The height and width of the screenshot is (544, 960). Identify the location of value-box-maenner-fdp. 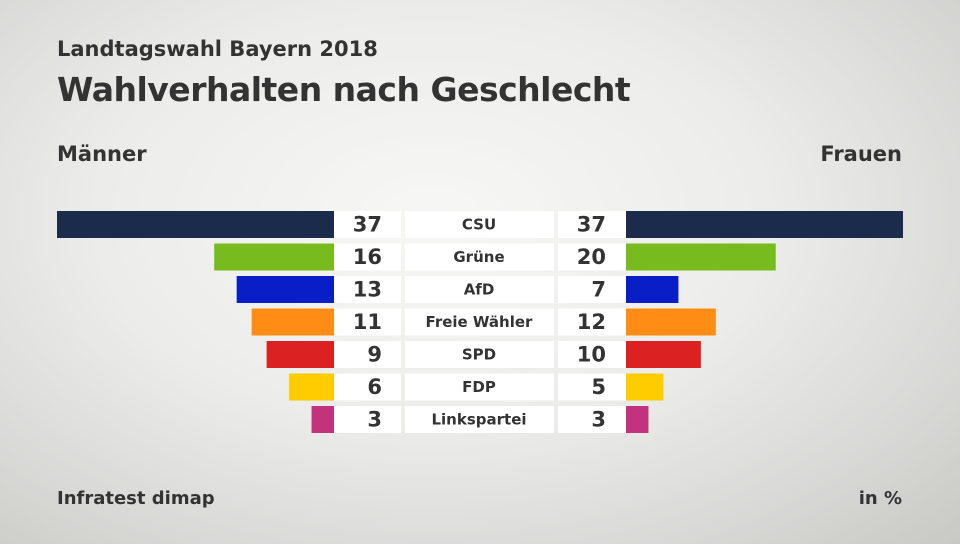
(367, 387).